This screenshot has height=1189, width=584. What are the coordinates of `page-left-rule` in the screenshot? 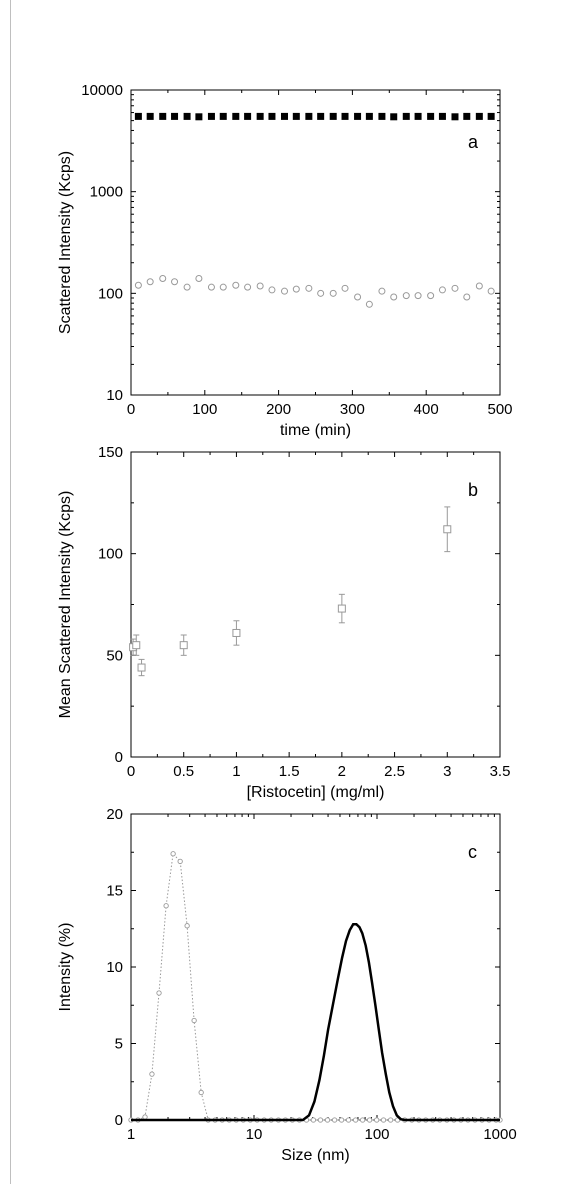 It's located at (10, 592).